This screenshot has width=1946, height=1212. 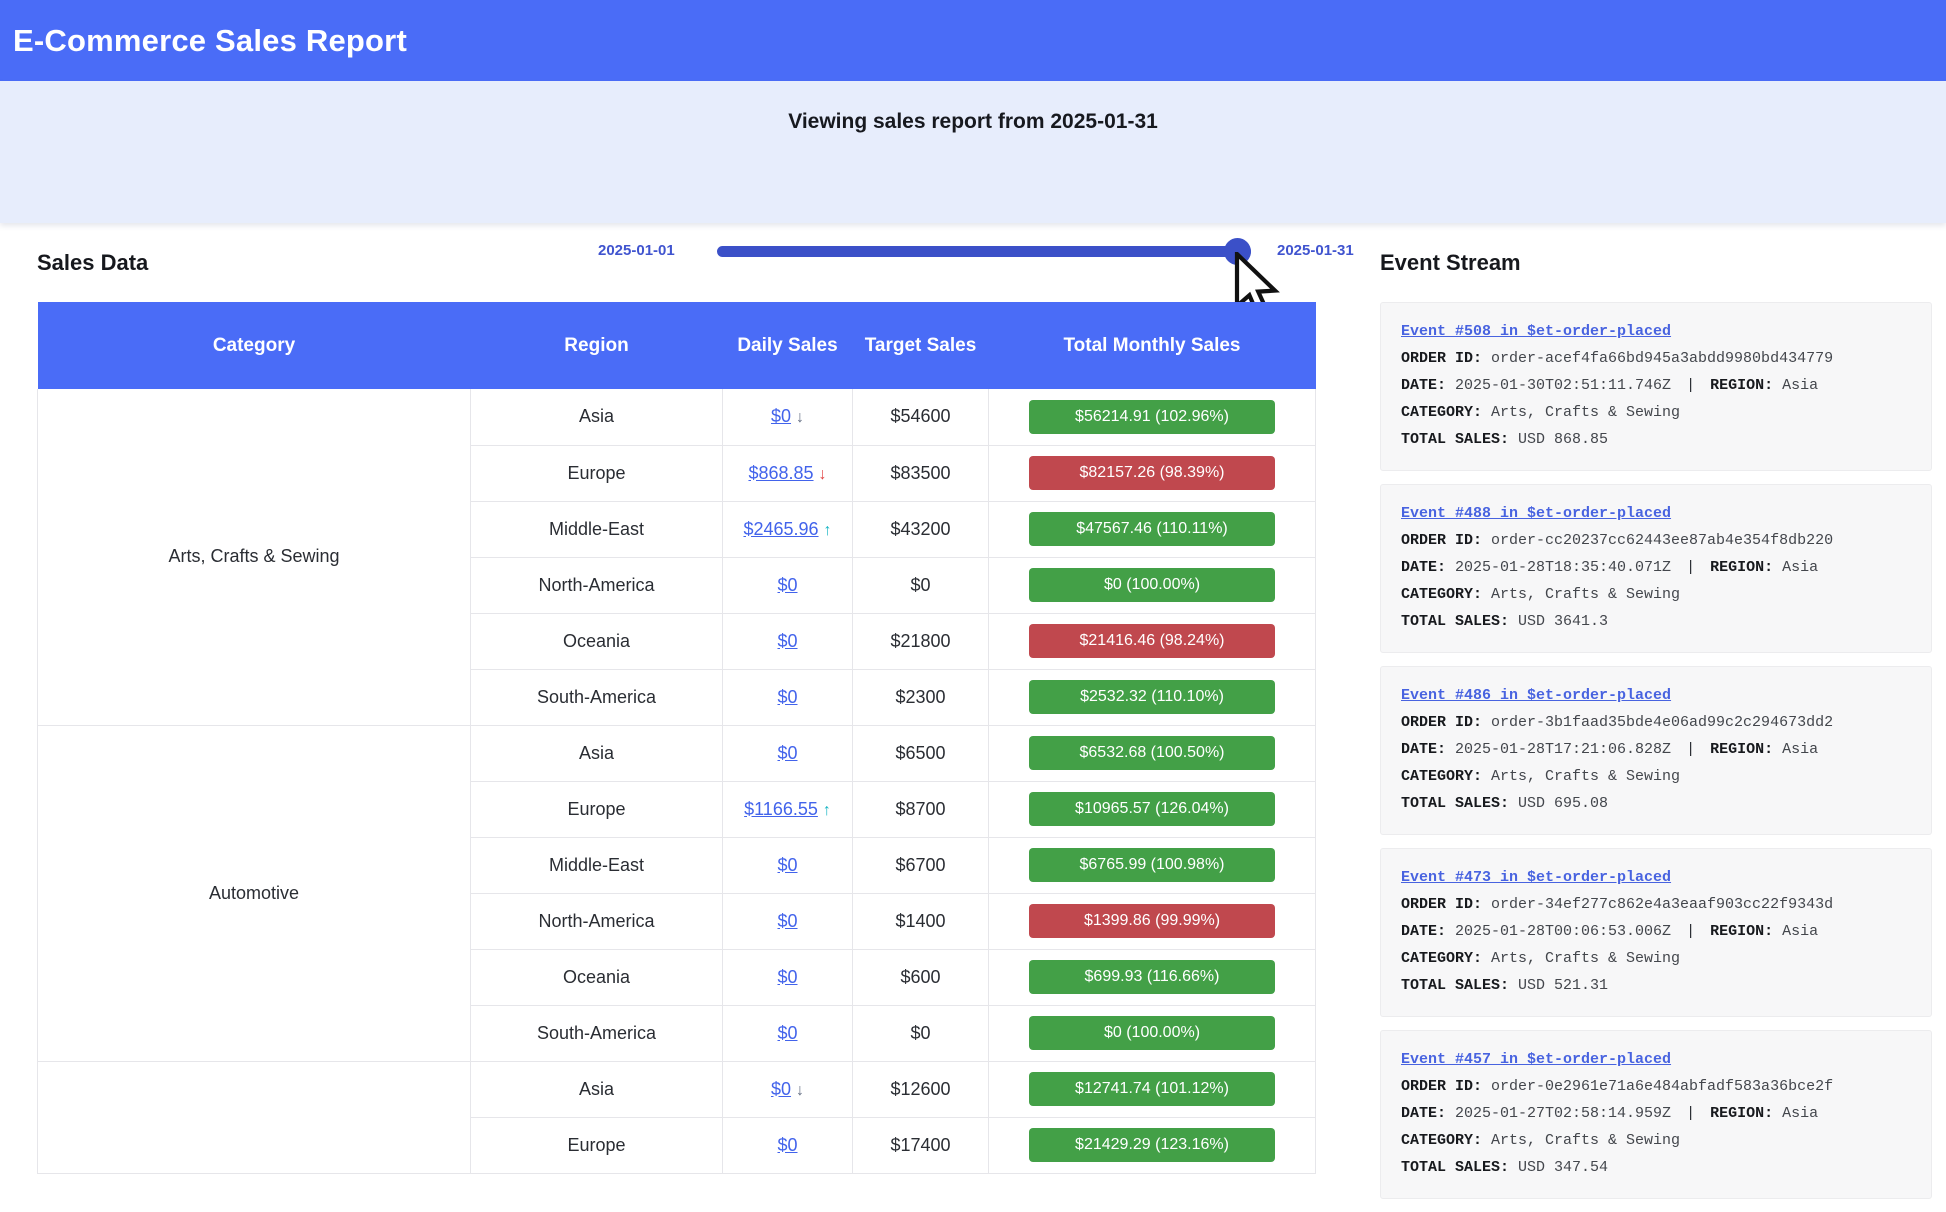 I want to click on total-monthly-sales-cell: $6532.68 (100.50%), so click(x=1152, y=753).